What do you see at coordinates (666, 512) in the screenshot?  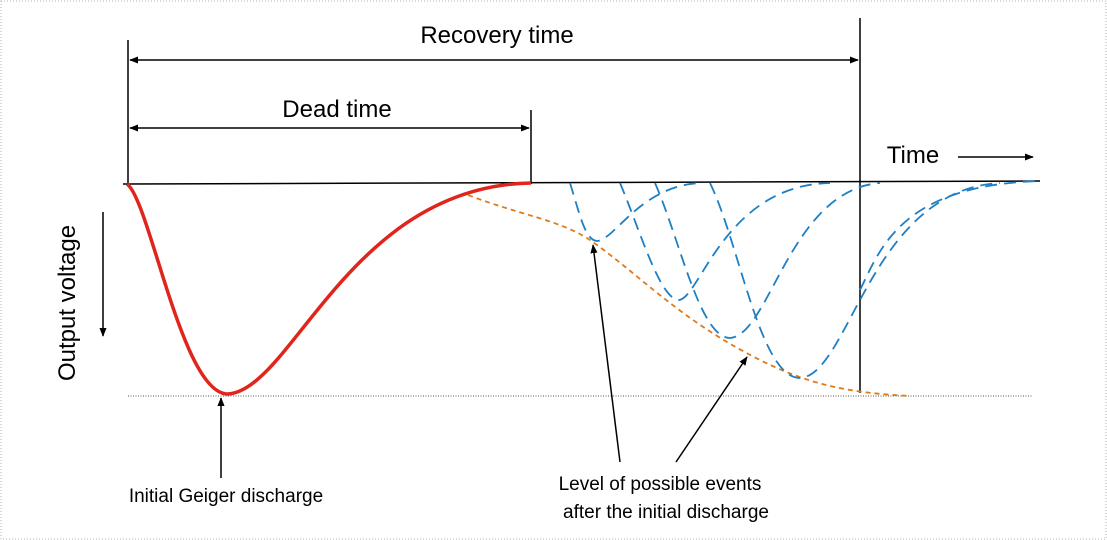 I see `possible-events-label-line2: after the initial discharge` at bounding box center [666, 512].